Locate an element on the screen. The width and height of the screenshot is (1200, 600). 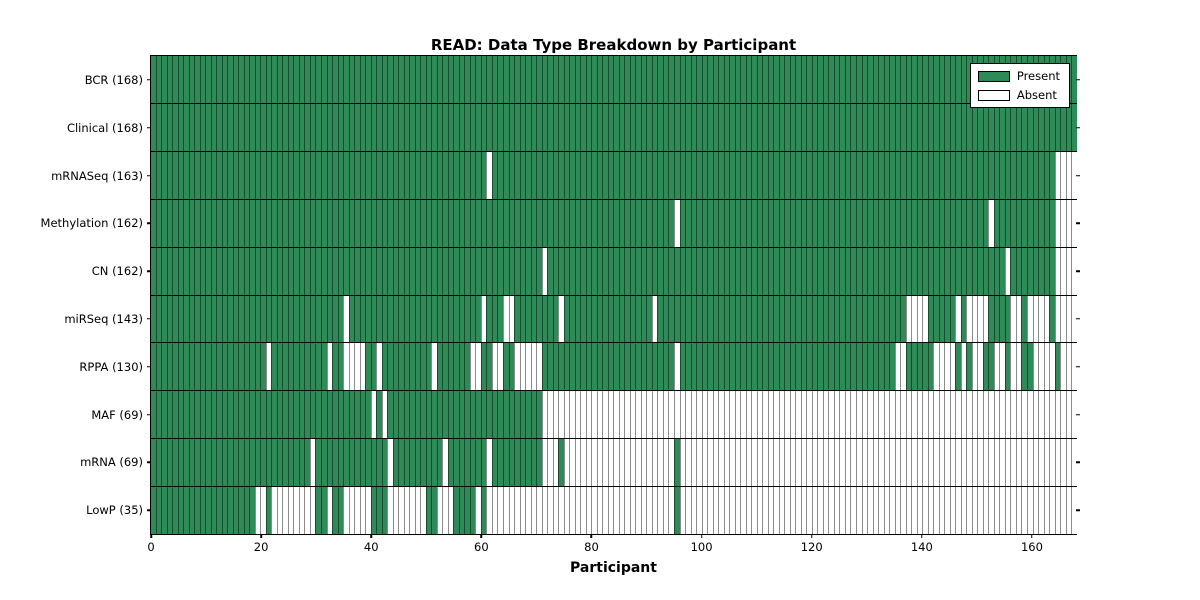
present-swatch is located at coordinates (993, 76).